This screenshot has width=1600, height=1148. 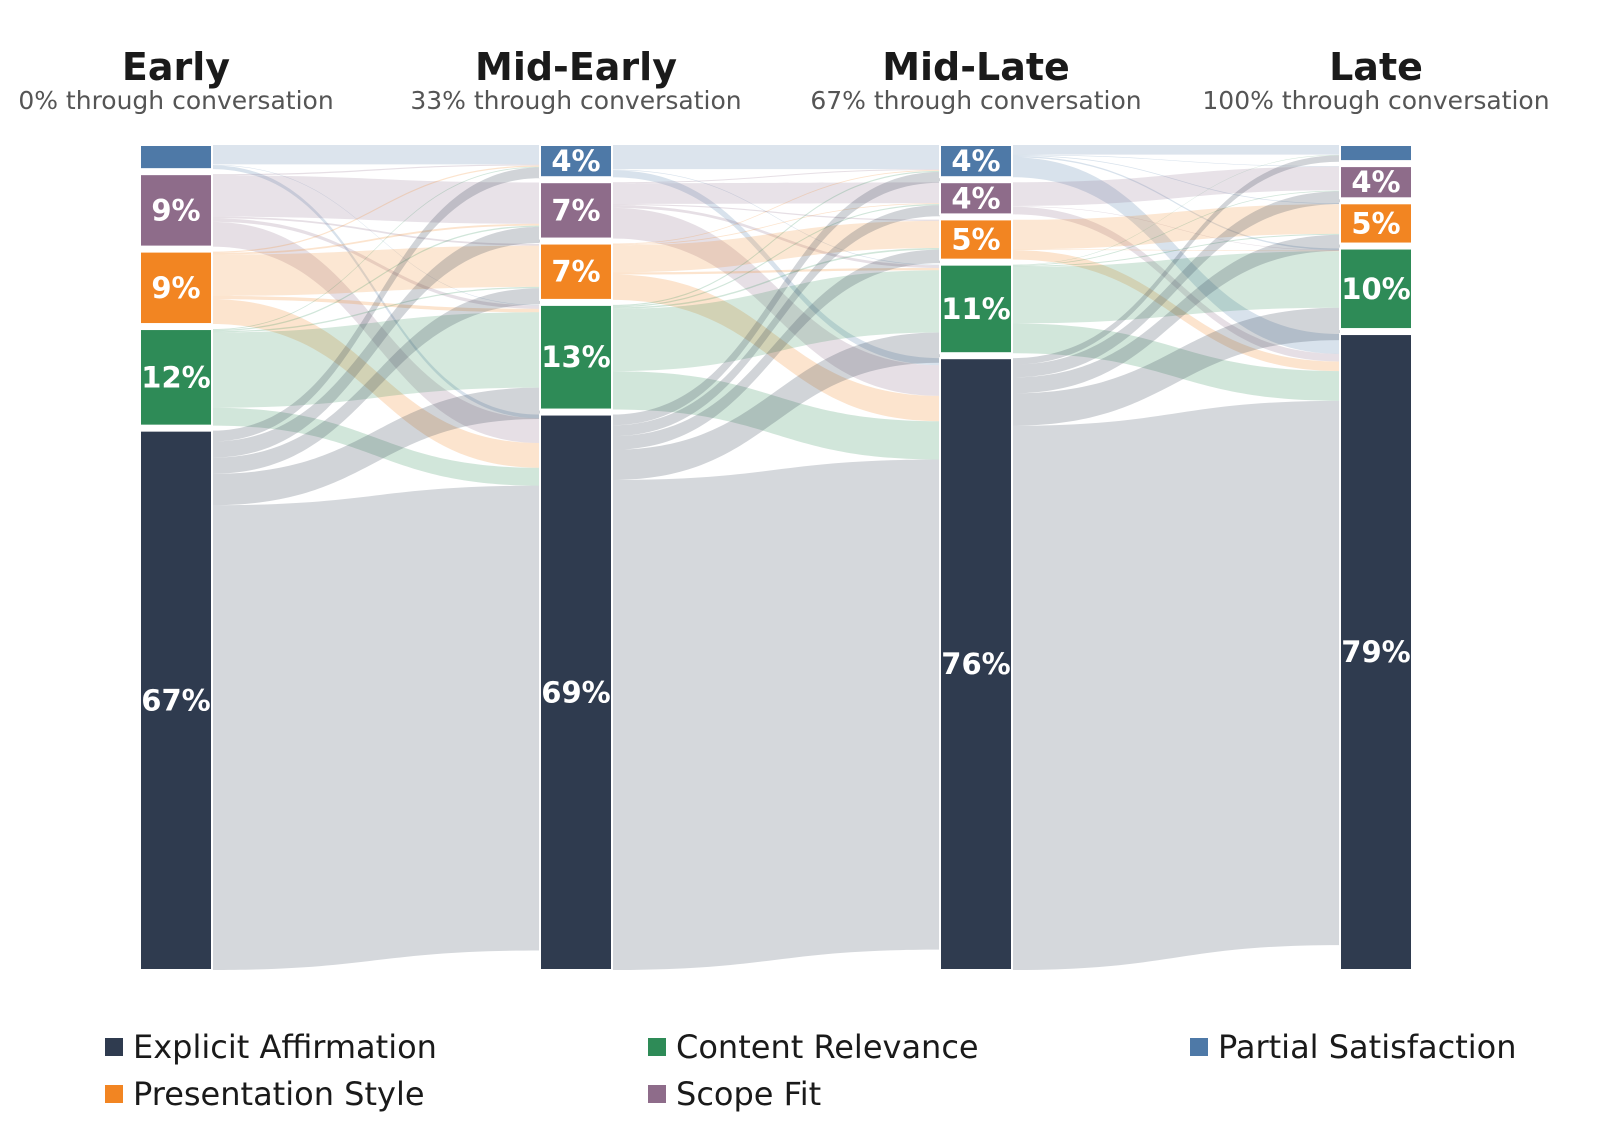 What do you see at coordinates (975, 161) in the screenshot?
I see `segment-label-mid-late-partial: 4%` at bounding box center [975, 161].